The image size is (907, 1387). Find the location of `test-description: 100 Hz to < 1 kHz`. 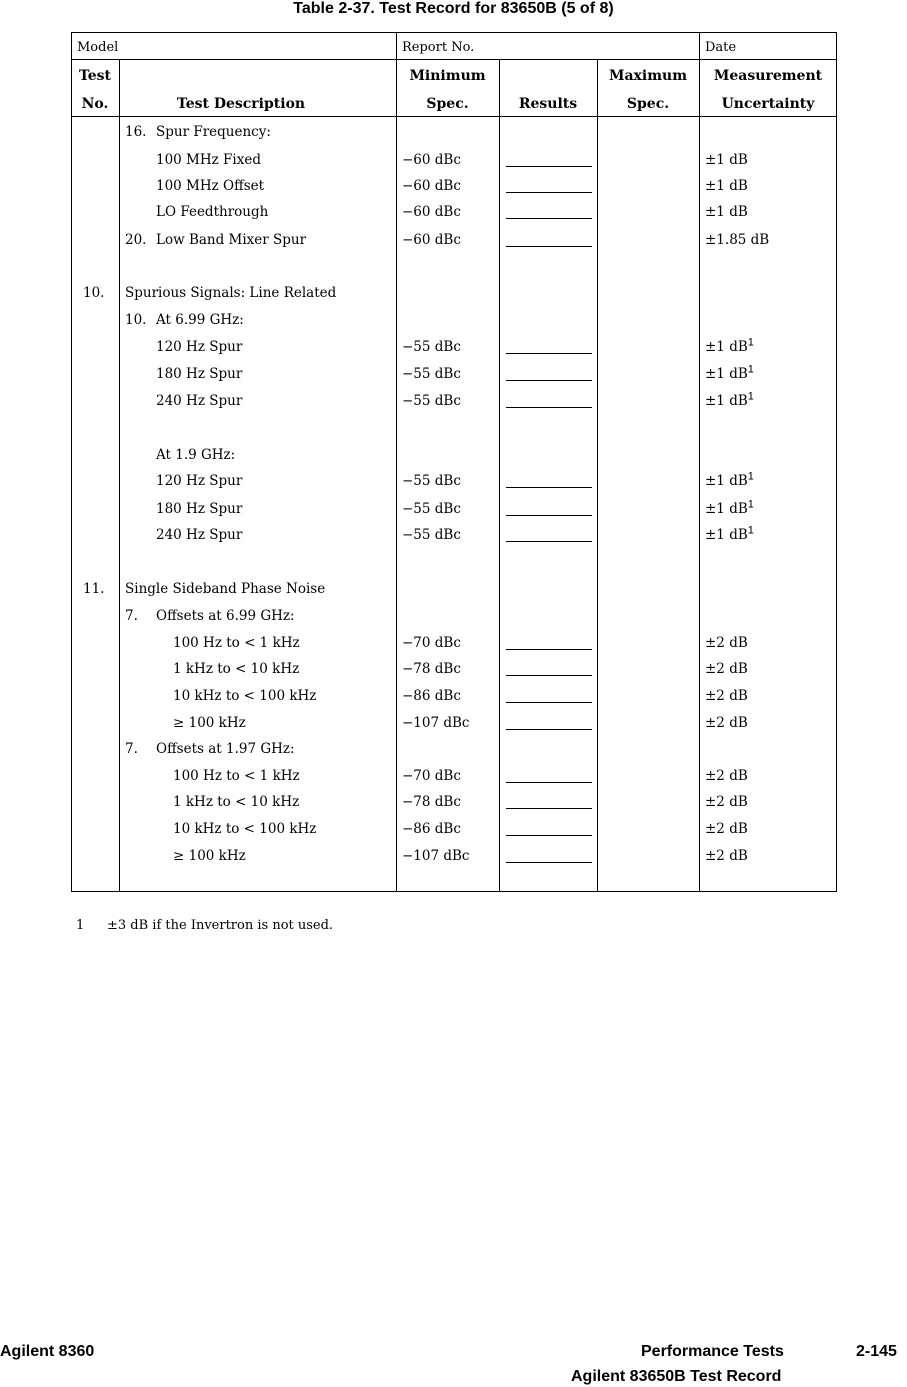

test-description: 100 Hz to < 1 kHz is located at coordinates (236, 776).